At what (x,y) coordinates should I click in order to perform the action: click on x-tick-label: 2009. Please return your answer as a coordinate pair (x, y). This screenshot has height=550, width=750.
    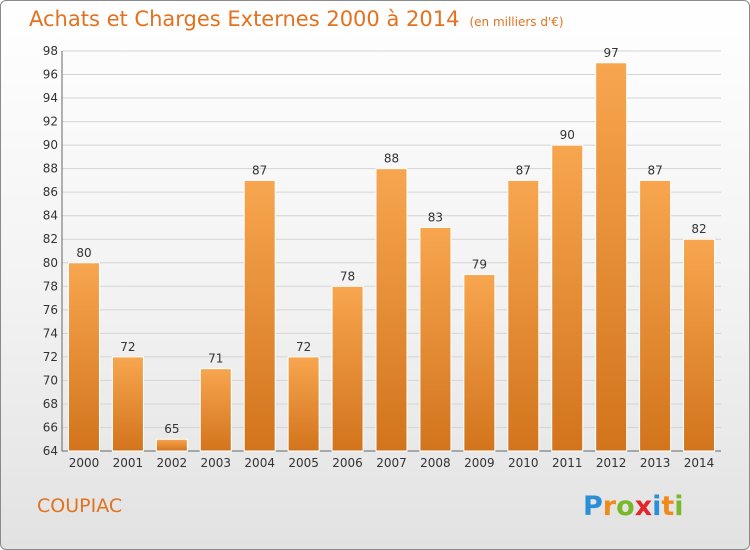
    Looking at the image, I should click on (479, 463).